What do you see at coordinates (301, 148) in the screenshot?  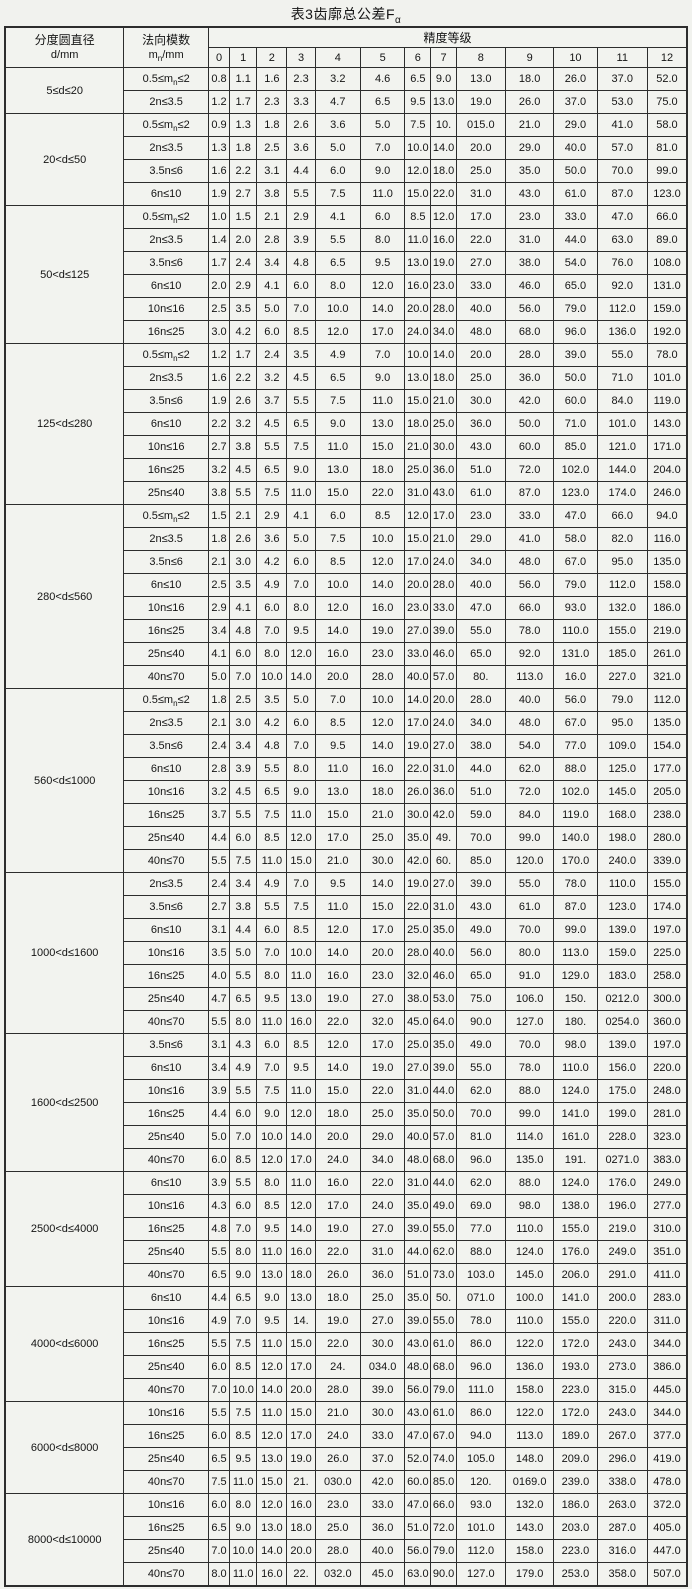 I see `tolerance-value-cell: 3.6` at bounding box center [301, 148].